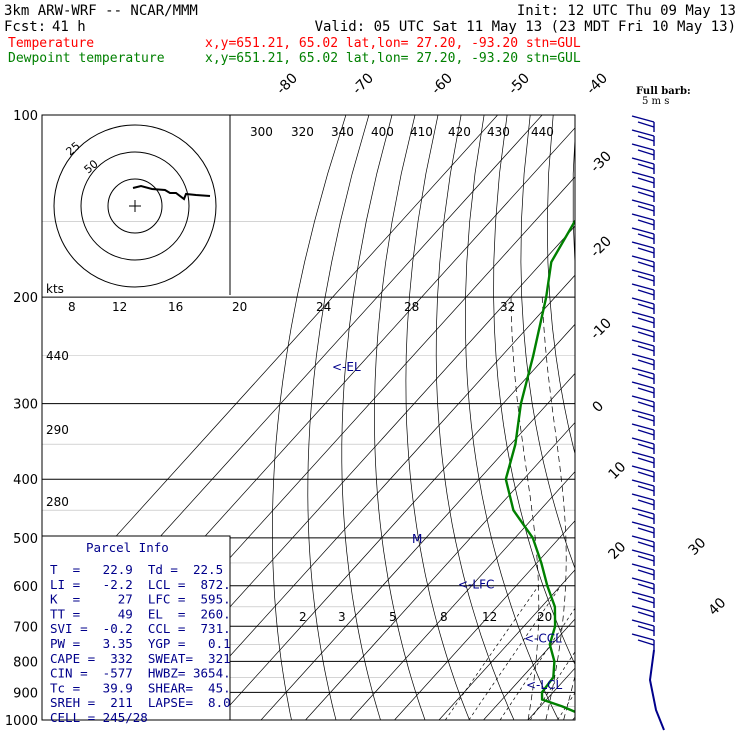 The image size is (740, 740). I want to click on isotherm-label: -30, so click(601, 161).